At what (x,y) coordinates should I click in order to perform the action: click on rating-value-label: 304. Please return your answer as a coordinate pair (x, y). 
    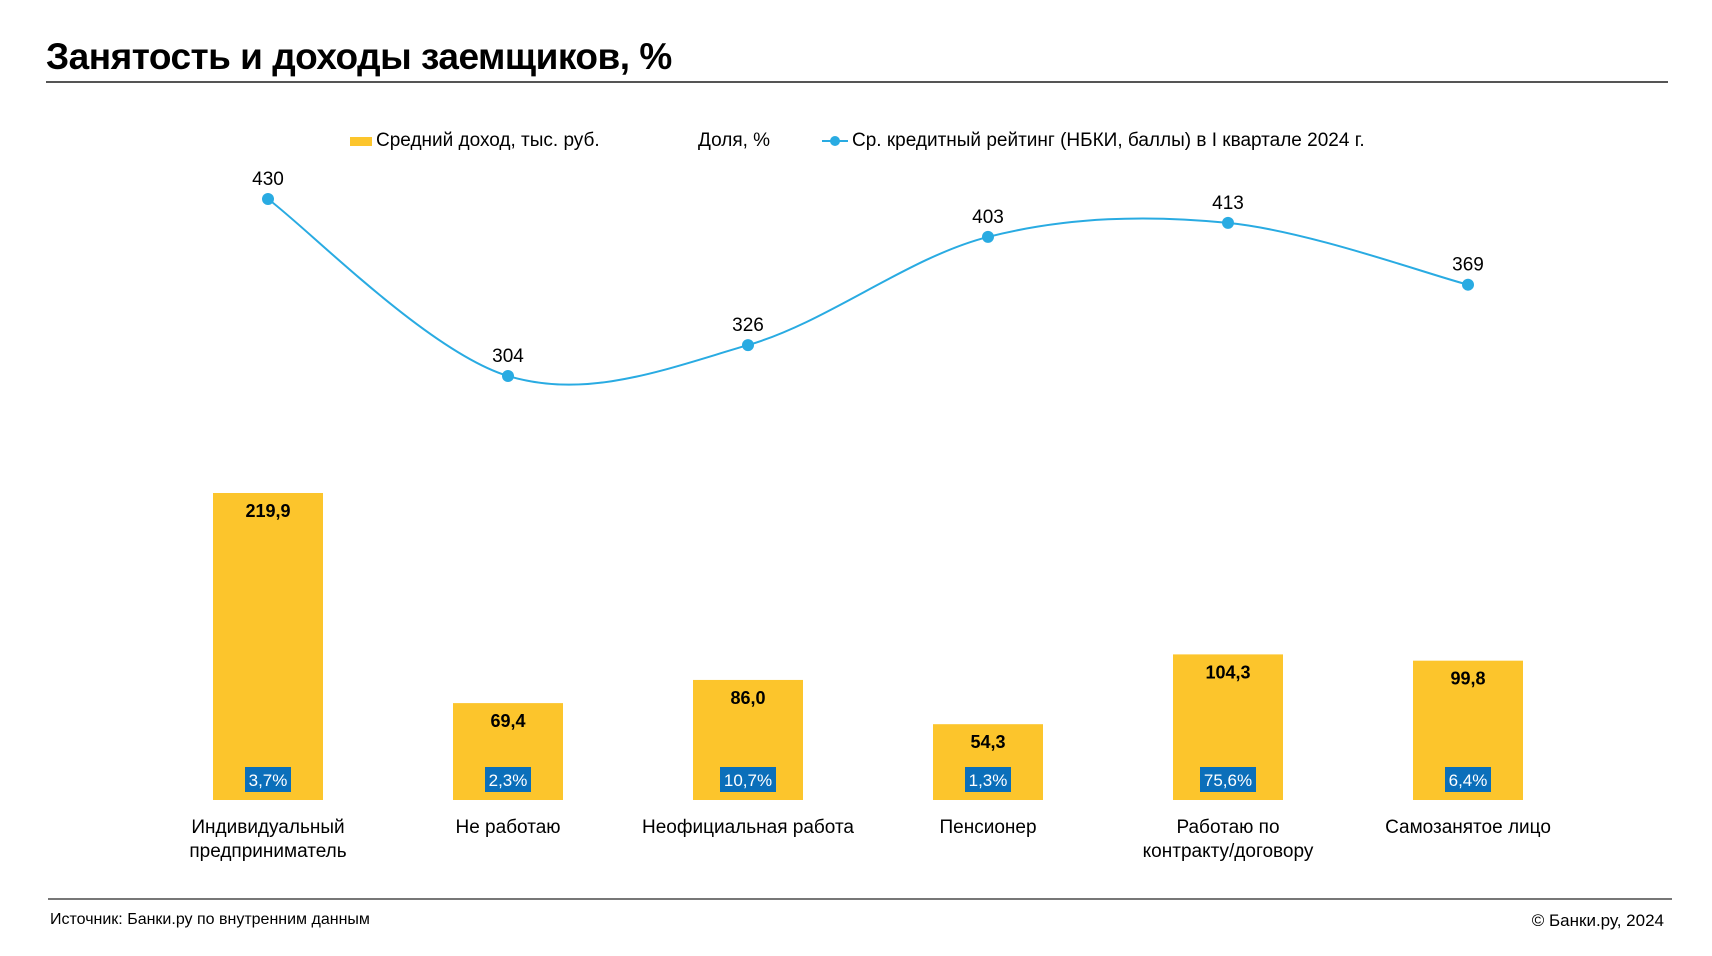
    Looking at the image, I should click on (508, 356).